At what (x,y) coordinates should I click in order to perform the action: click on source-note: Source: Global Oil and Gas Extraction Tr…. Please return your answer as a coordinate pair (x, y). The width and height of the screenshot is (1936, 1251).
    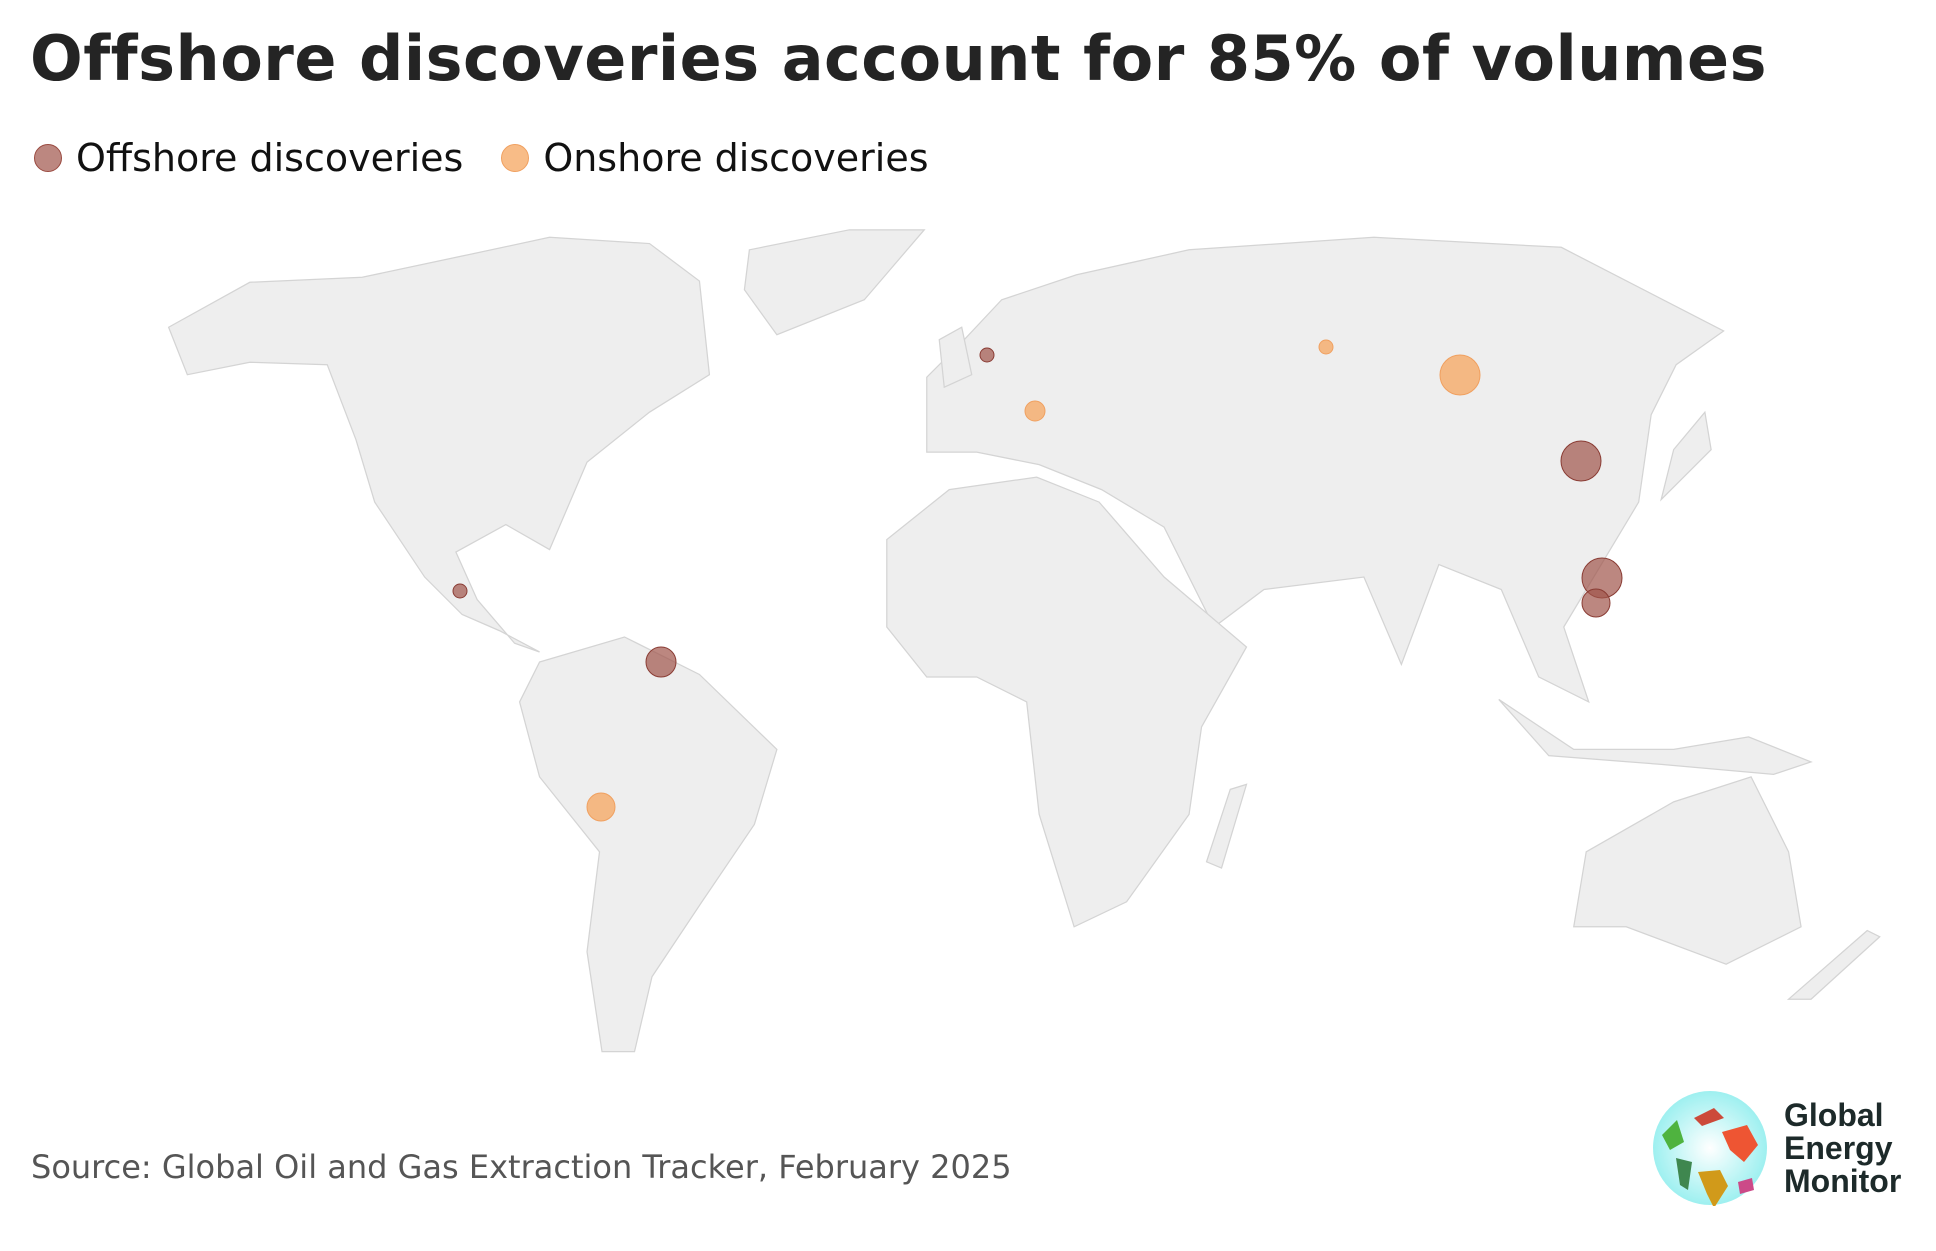
    Looking at the image, I should click on (521, 1167).